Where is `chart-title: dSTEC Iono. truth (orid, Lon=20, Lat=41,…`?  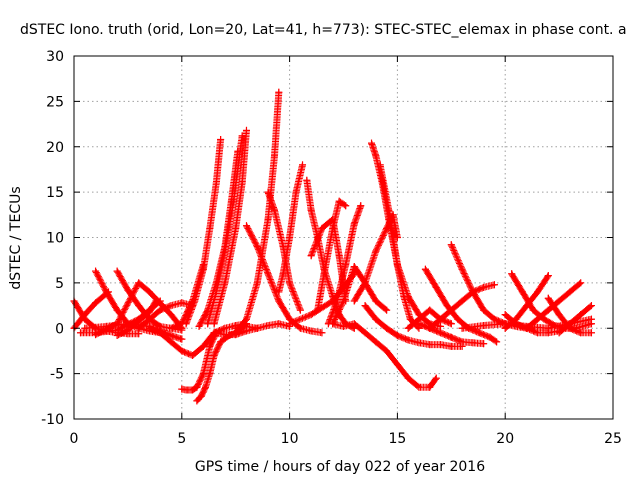 chart-title: dSTEC Iono. truth (orid, Lon=20, Lat=41,… is located at coordinates (323, 30).